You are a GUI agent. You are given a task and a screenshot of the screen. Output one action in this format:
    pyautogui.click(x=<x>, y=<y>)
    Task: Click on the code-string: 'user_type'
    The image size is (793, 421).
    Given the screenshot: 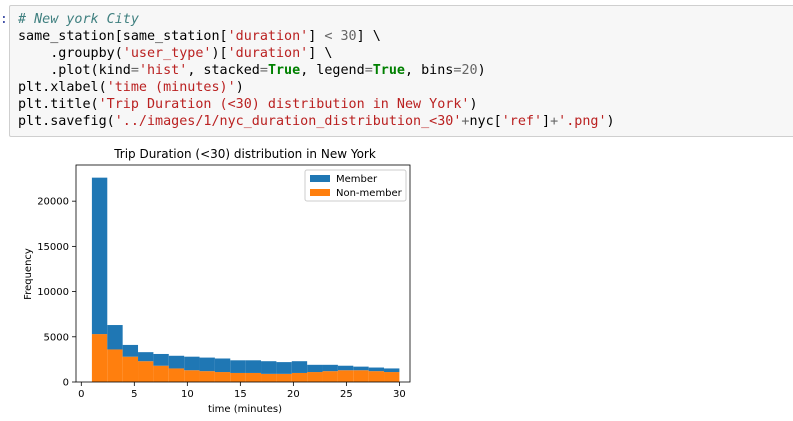 What is the action you would take?
    pyautogui.click(x=167, y=53)
    